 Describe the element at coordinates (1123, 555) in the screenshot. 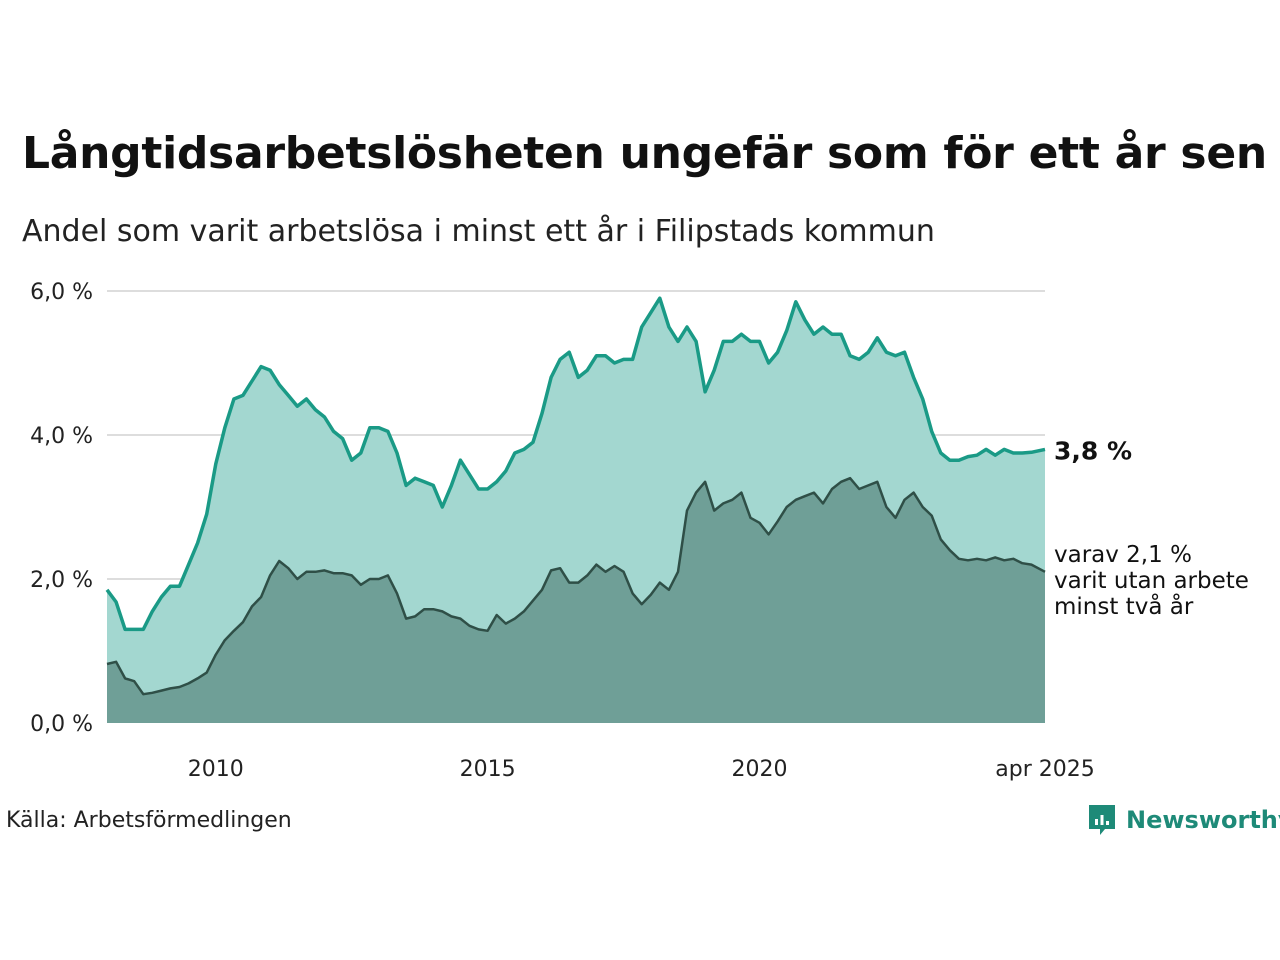

I see `end-label-sub: varav 2,1 %` at that location.